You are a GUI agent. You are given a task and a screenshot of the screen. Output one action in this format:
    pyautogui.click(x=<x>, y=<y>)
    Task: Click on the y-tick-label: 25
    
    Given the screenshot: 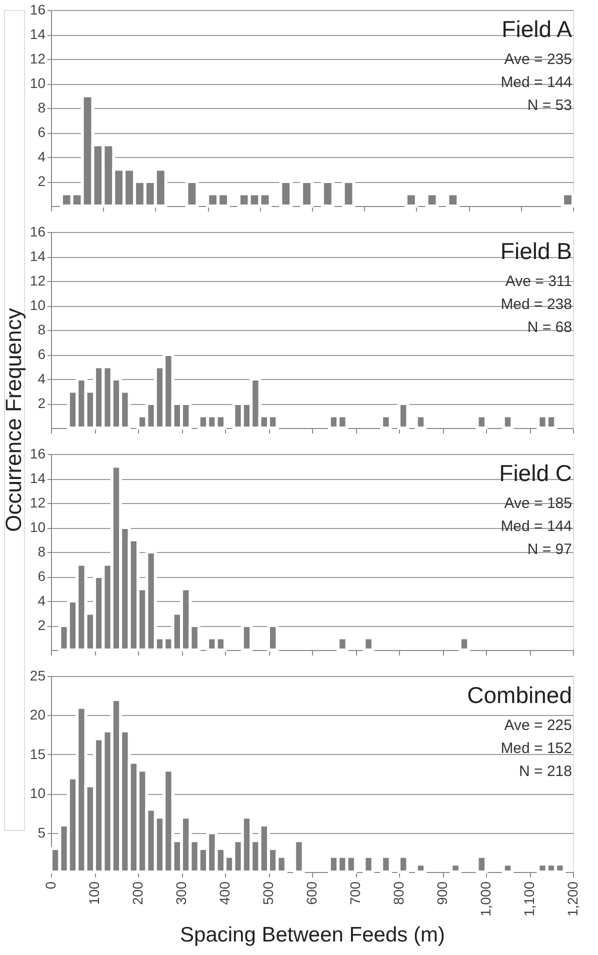 What is the action you would take?
    pyautogui.click(x=38, y=676)
    